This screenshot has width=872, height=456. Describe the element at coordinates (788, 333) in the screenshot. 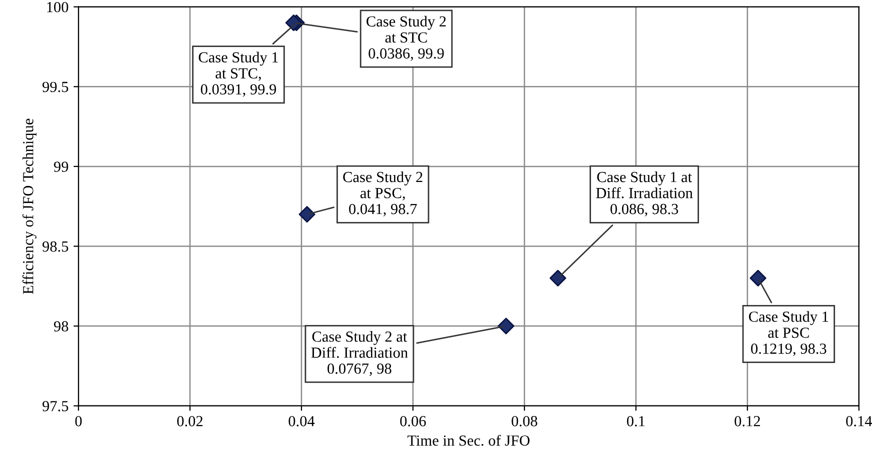

I see `annotation: Case Study 1 at PSC 0.1219, 98.3` at that location.